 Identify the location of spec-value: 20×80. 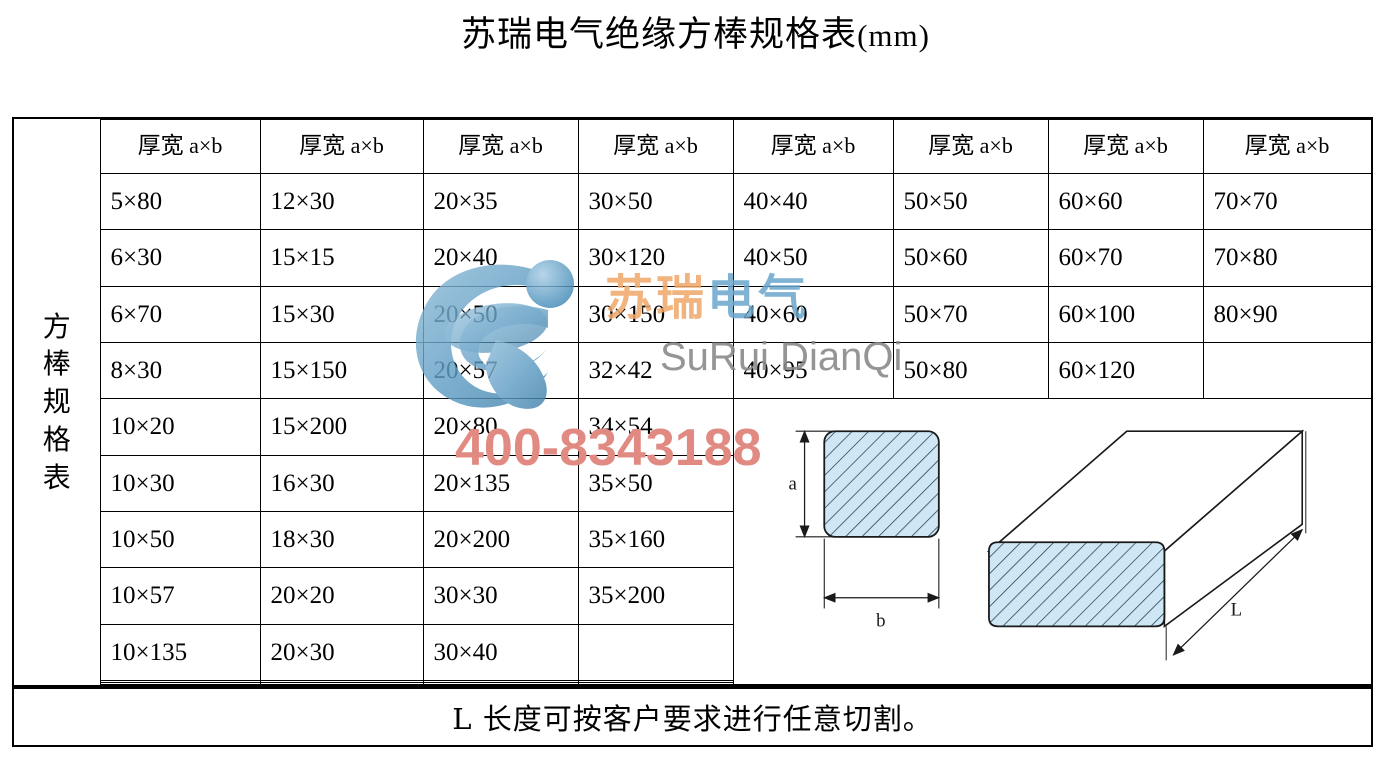
(465, 427).